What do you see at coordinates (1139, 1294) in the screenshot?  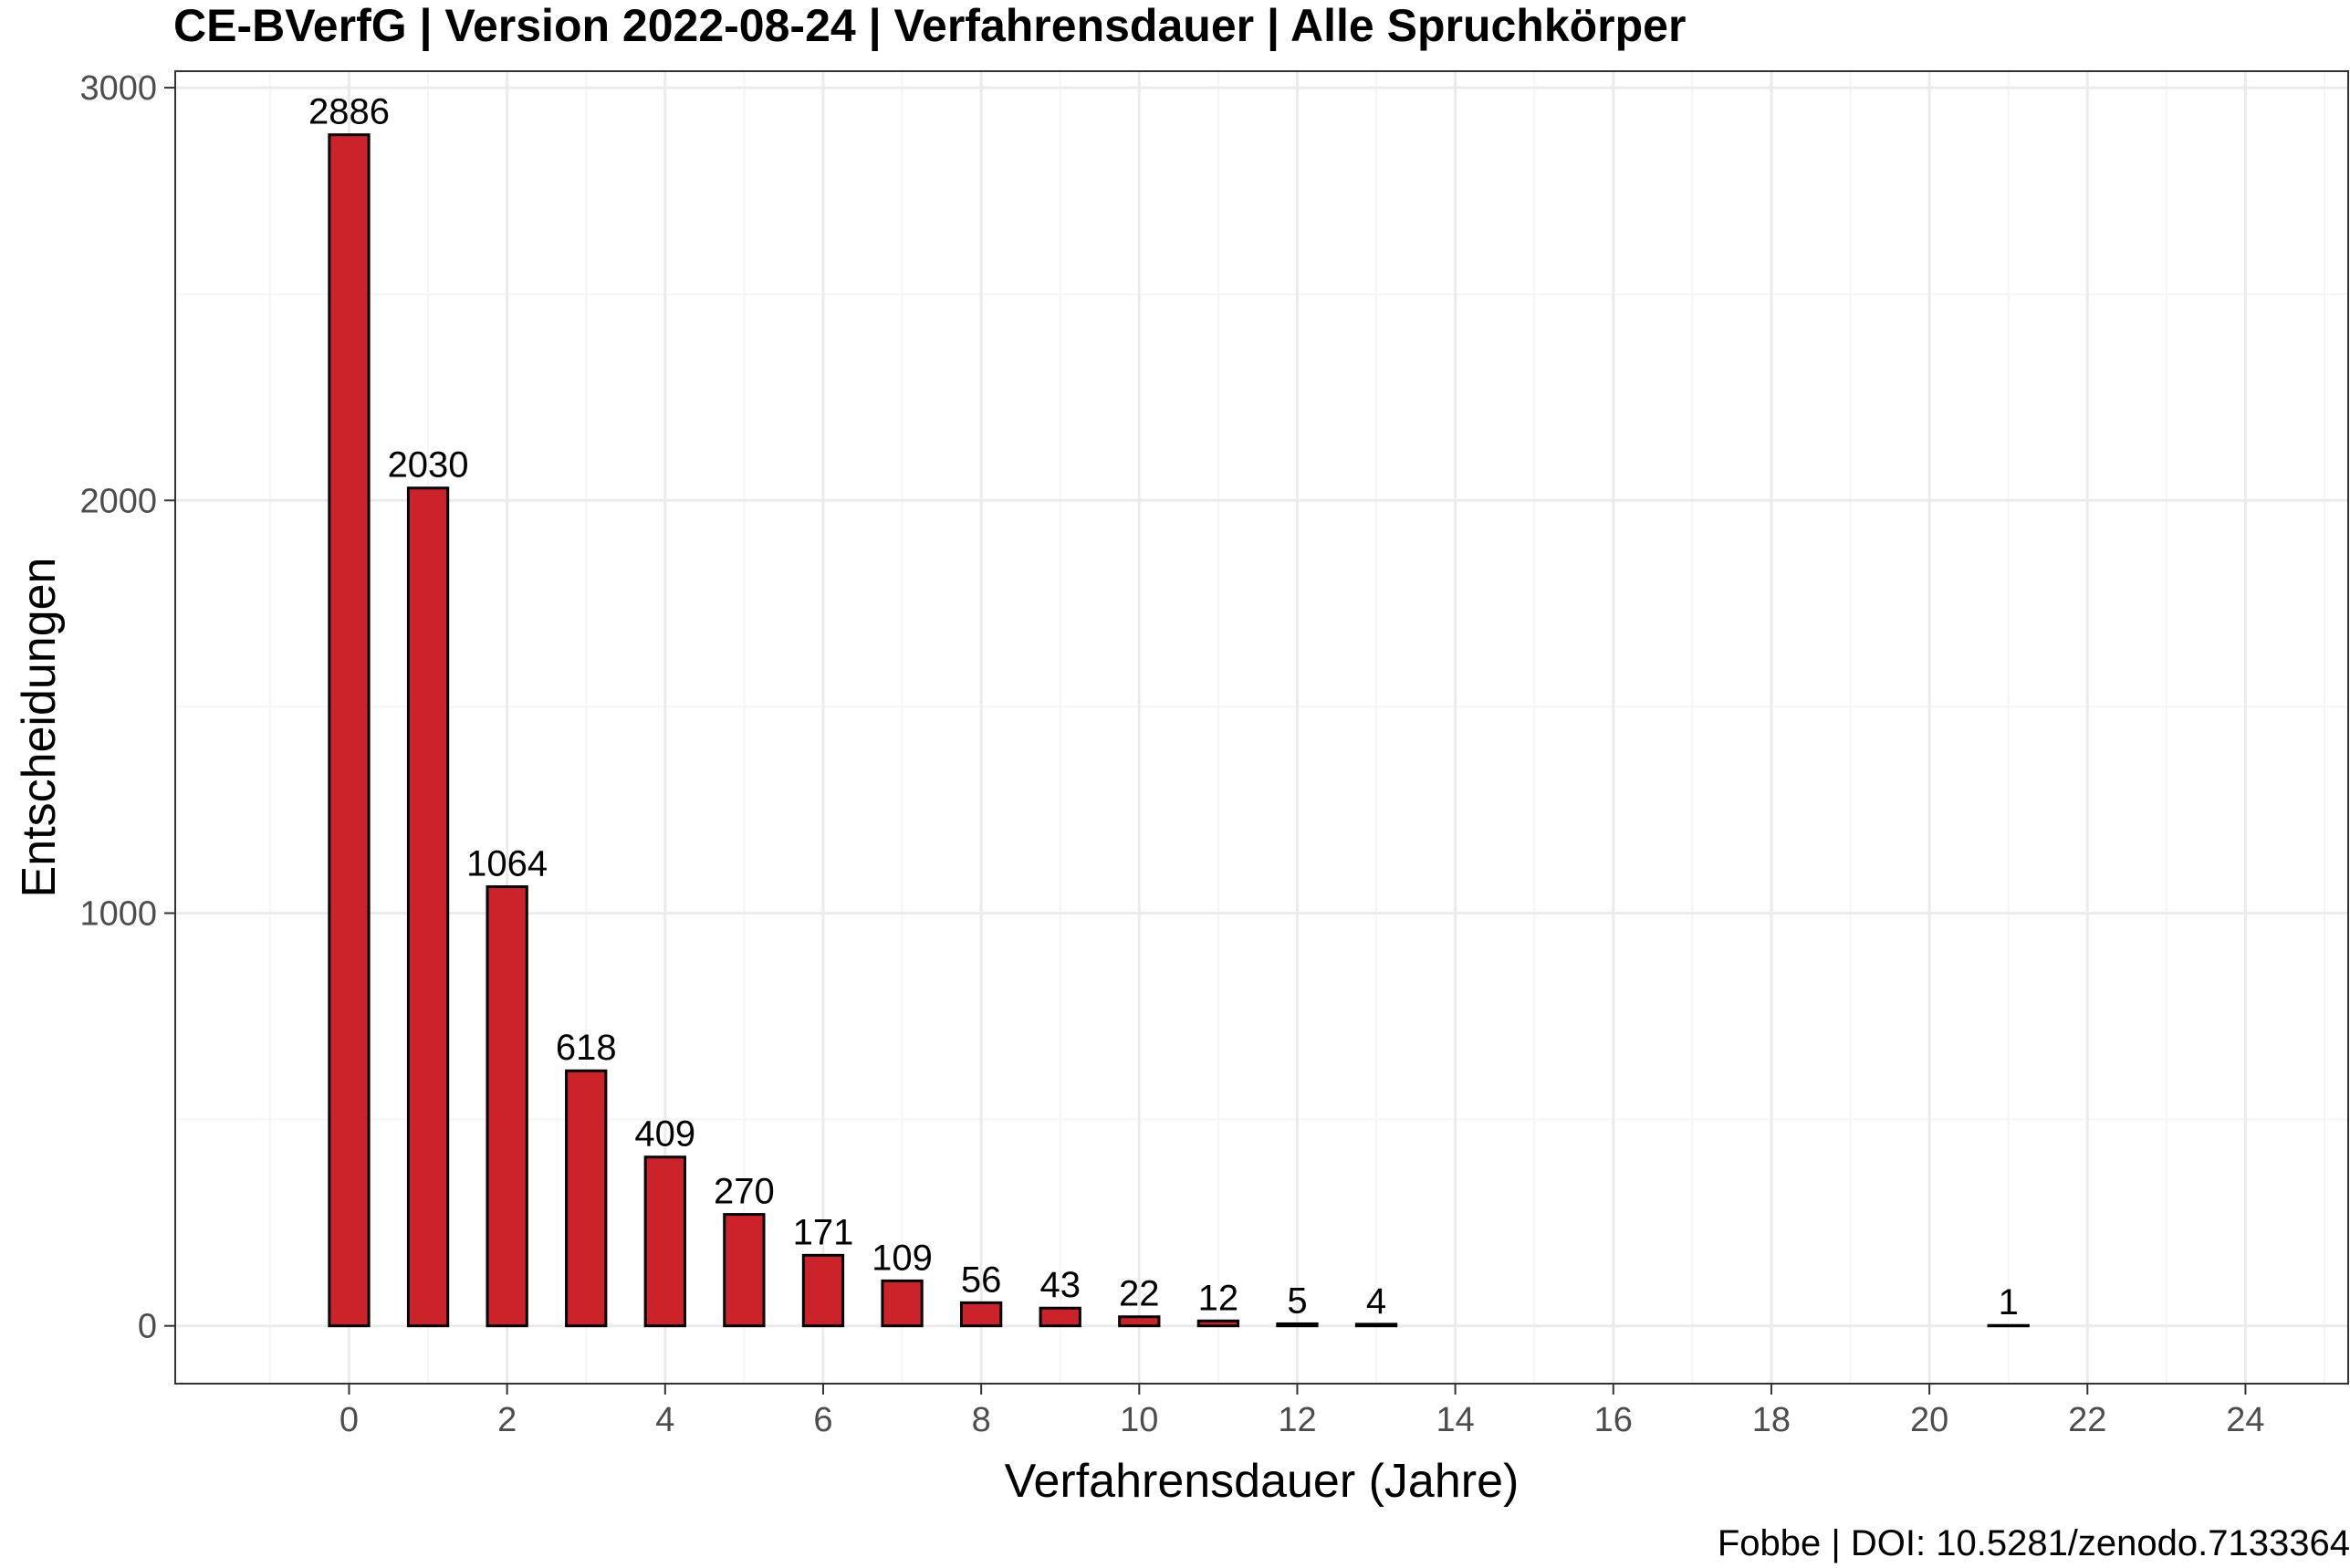 I see `bar-value-label: 22` at bounding box center [1139, 1294].